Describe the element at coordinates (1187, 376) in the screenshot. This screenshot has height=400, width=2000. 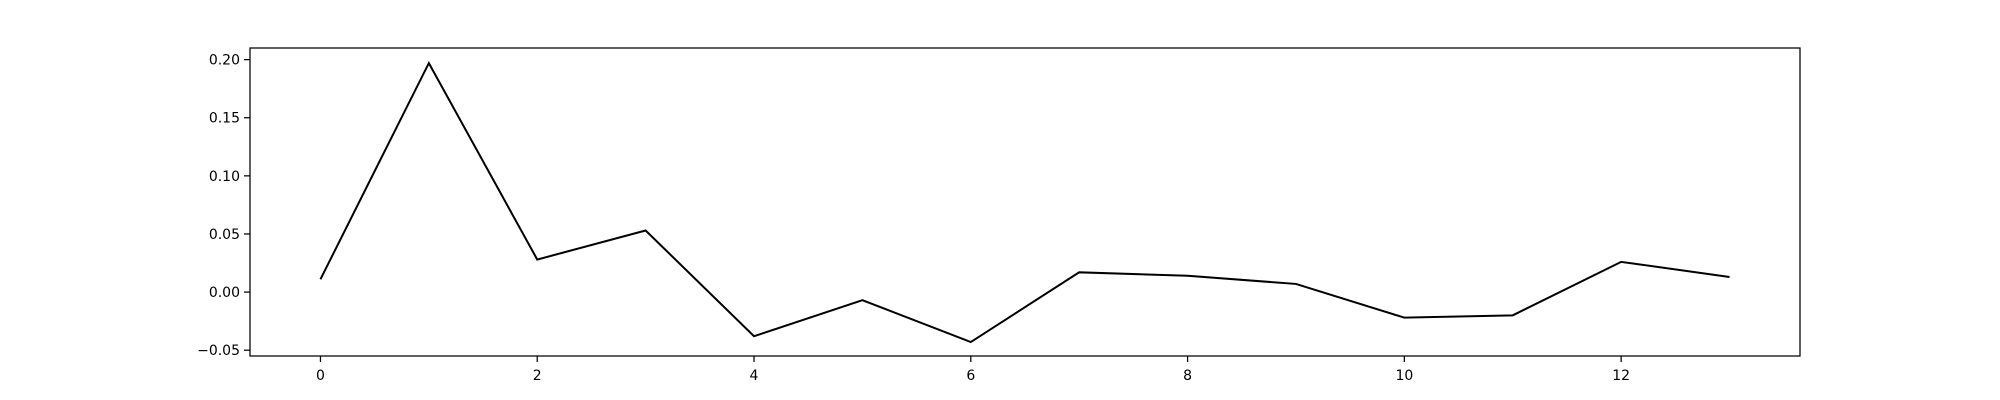
I see `x-tick-label: 8` at that location.